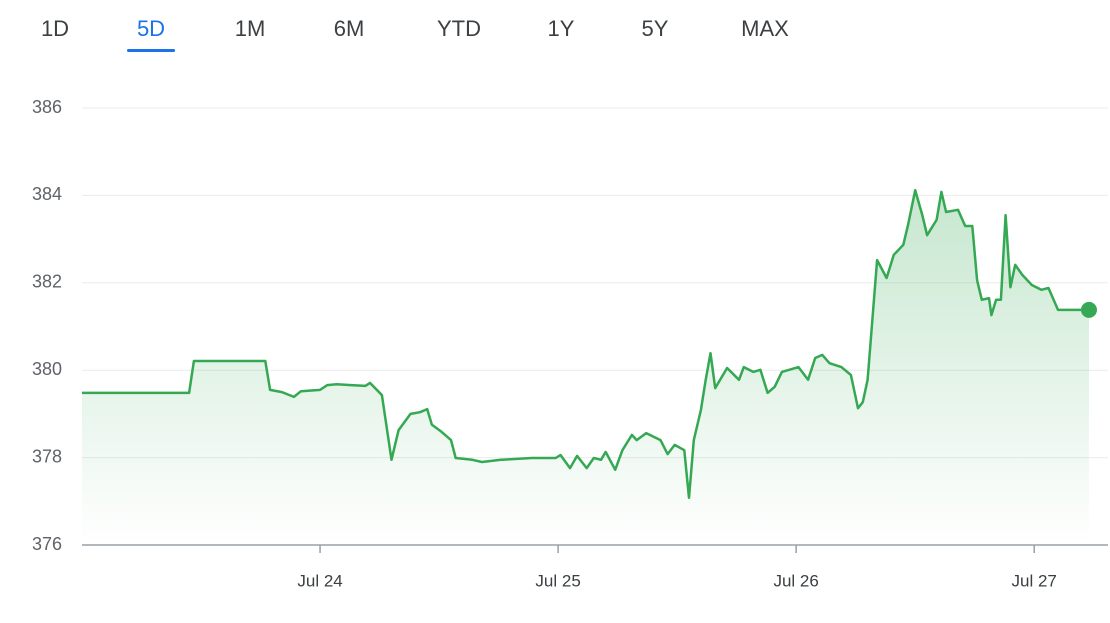  What do you see at coordinates (795, 580) in the screenshot?
I see `x-tick-label: Jul 26` at bounding box center [795, 580].